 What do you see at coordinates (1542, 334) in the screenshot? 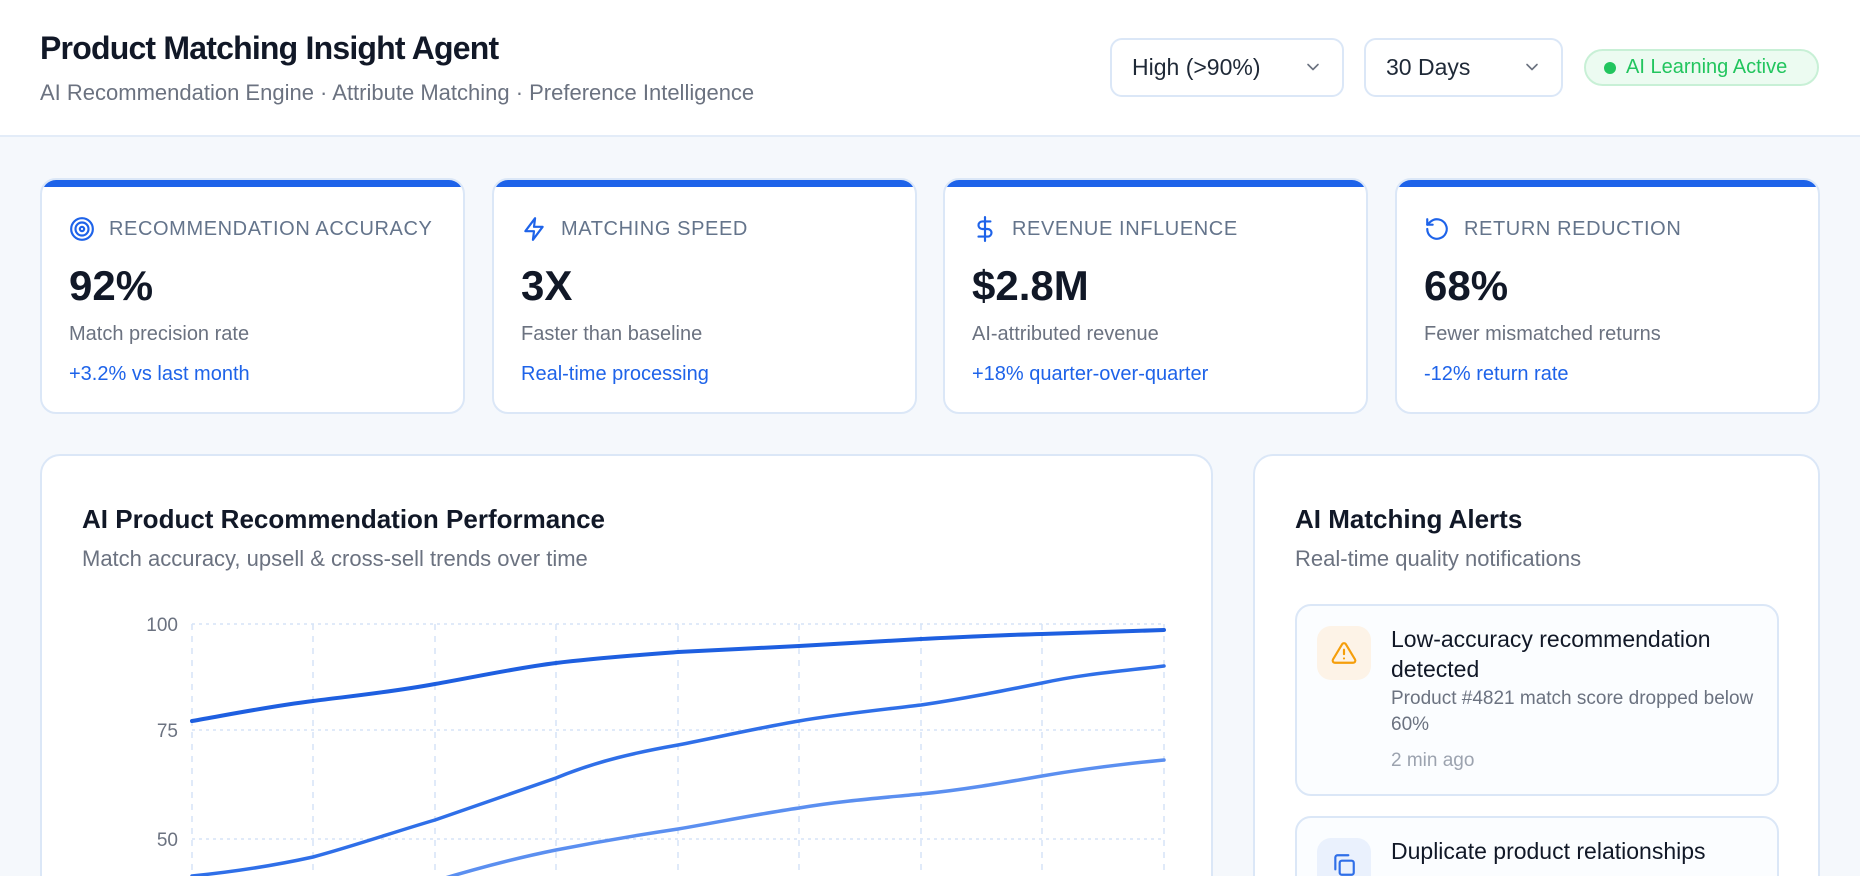
I see `kpi-description: Fewer mismatched returns` at bounding box center [1542, 334].